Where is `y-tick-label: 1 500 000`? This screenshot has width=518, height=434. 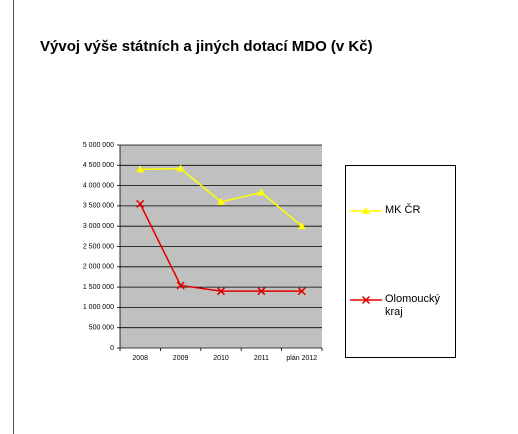
y-tick-label: 1 500 000 is located at coordinates (98, 287).